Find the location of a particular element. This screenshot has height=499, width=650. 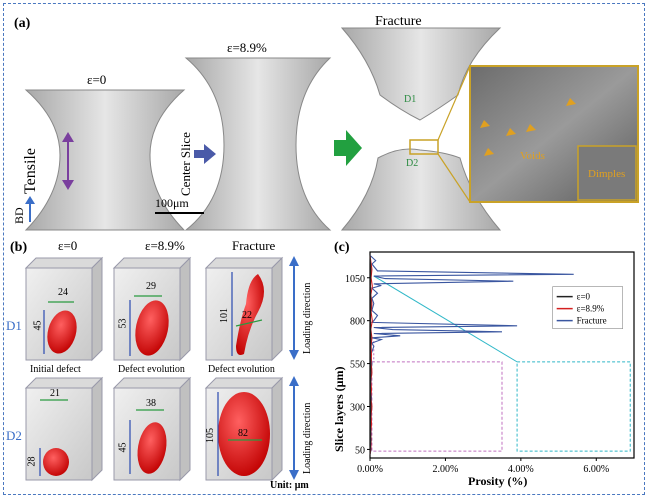

d2-fracture-height: 105 is located at coordinates (210, 435).